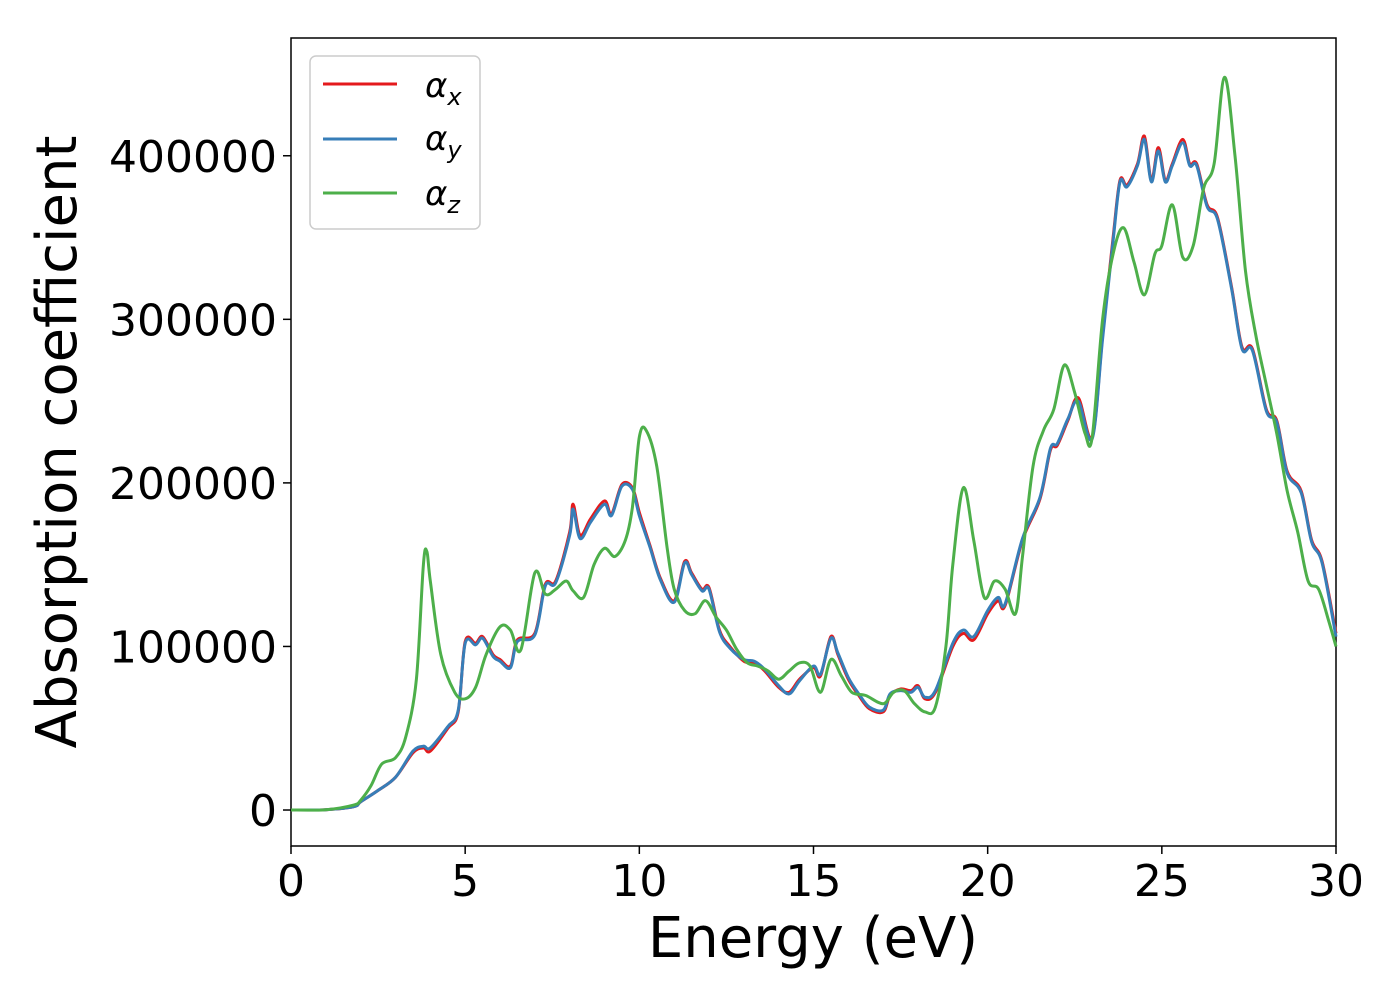 The width and height of the screenshot is (1400, 1000). I want to click on legend-box, so click(395, 142).